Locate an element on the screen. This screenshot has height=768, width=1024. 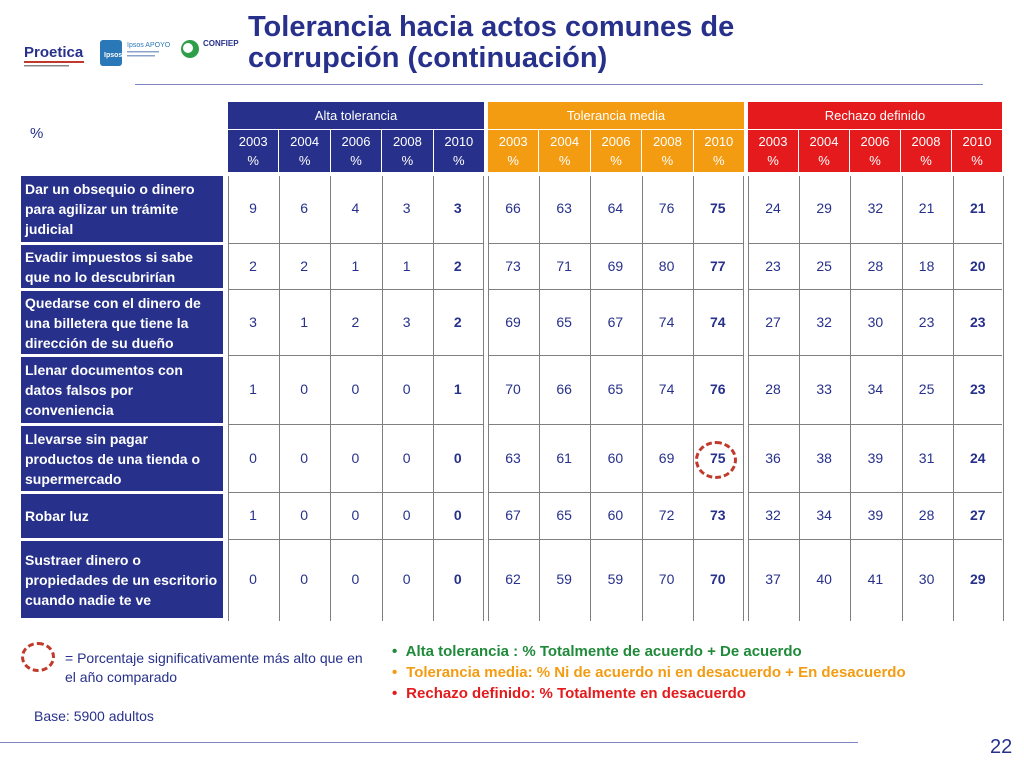
table-cell: 27 is located at coordinates (978, 515).